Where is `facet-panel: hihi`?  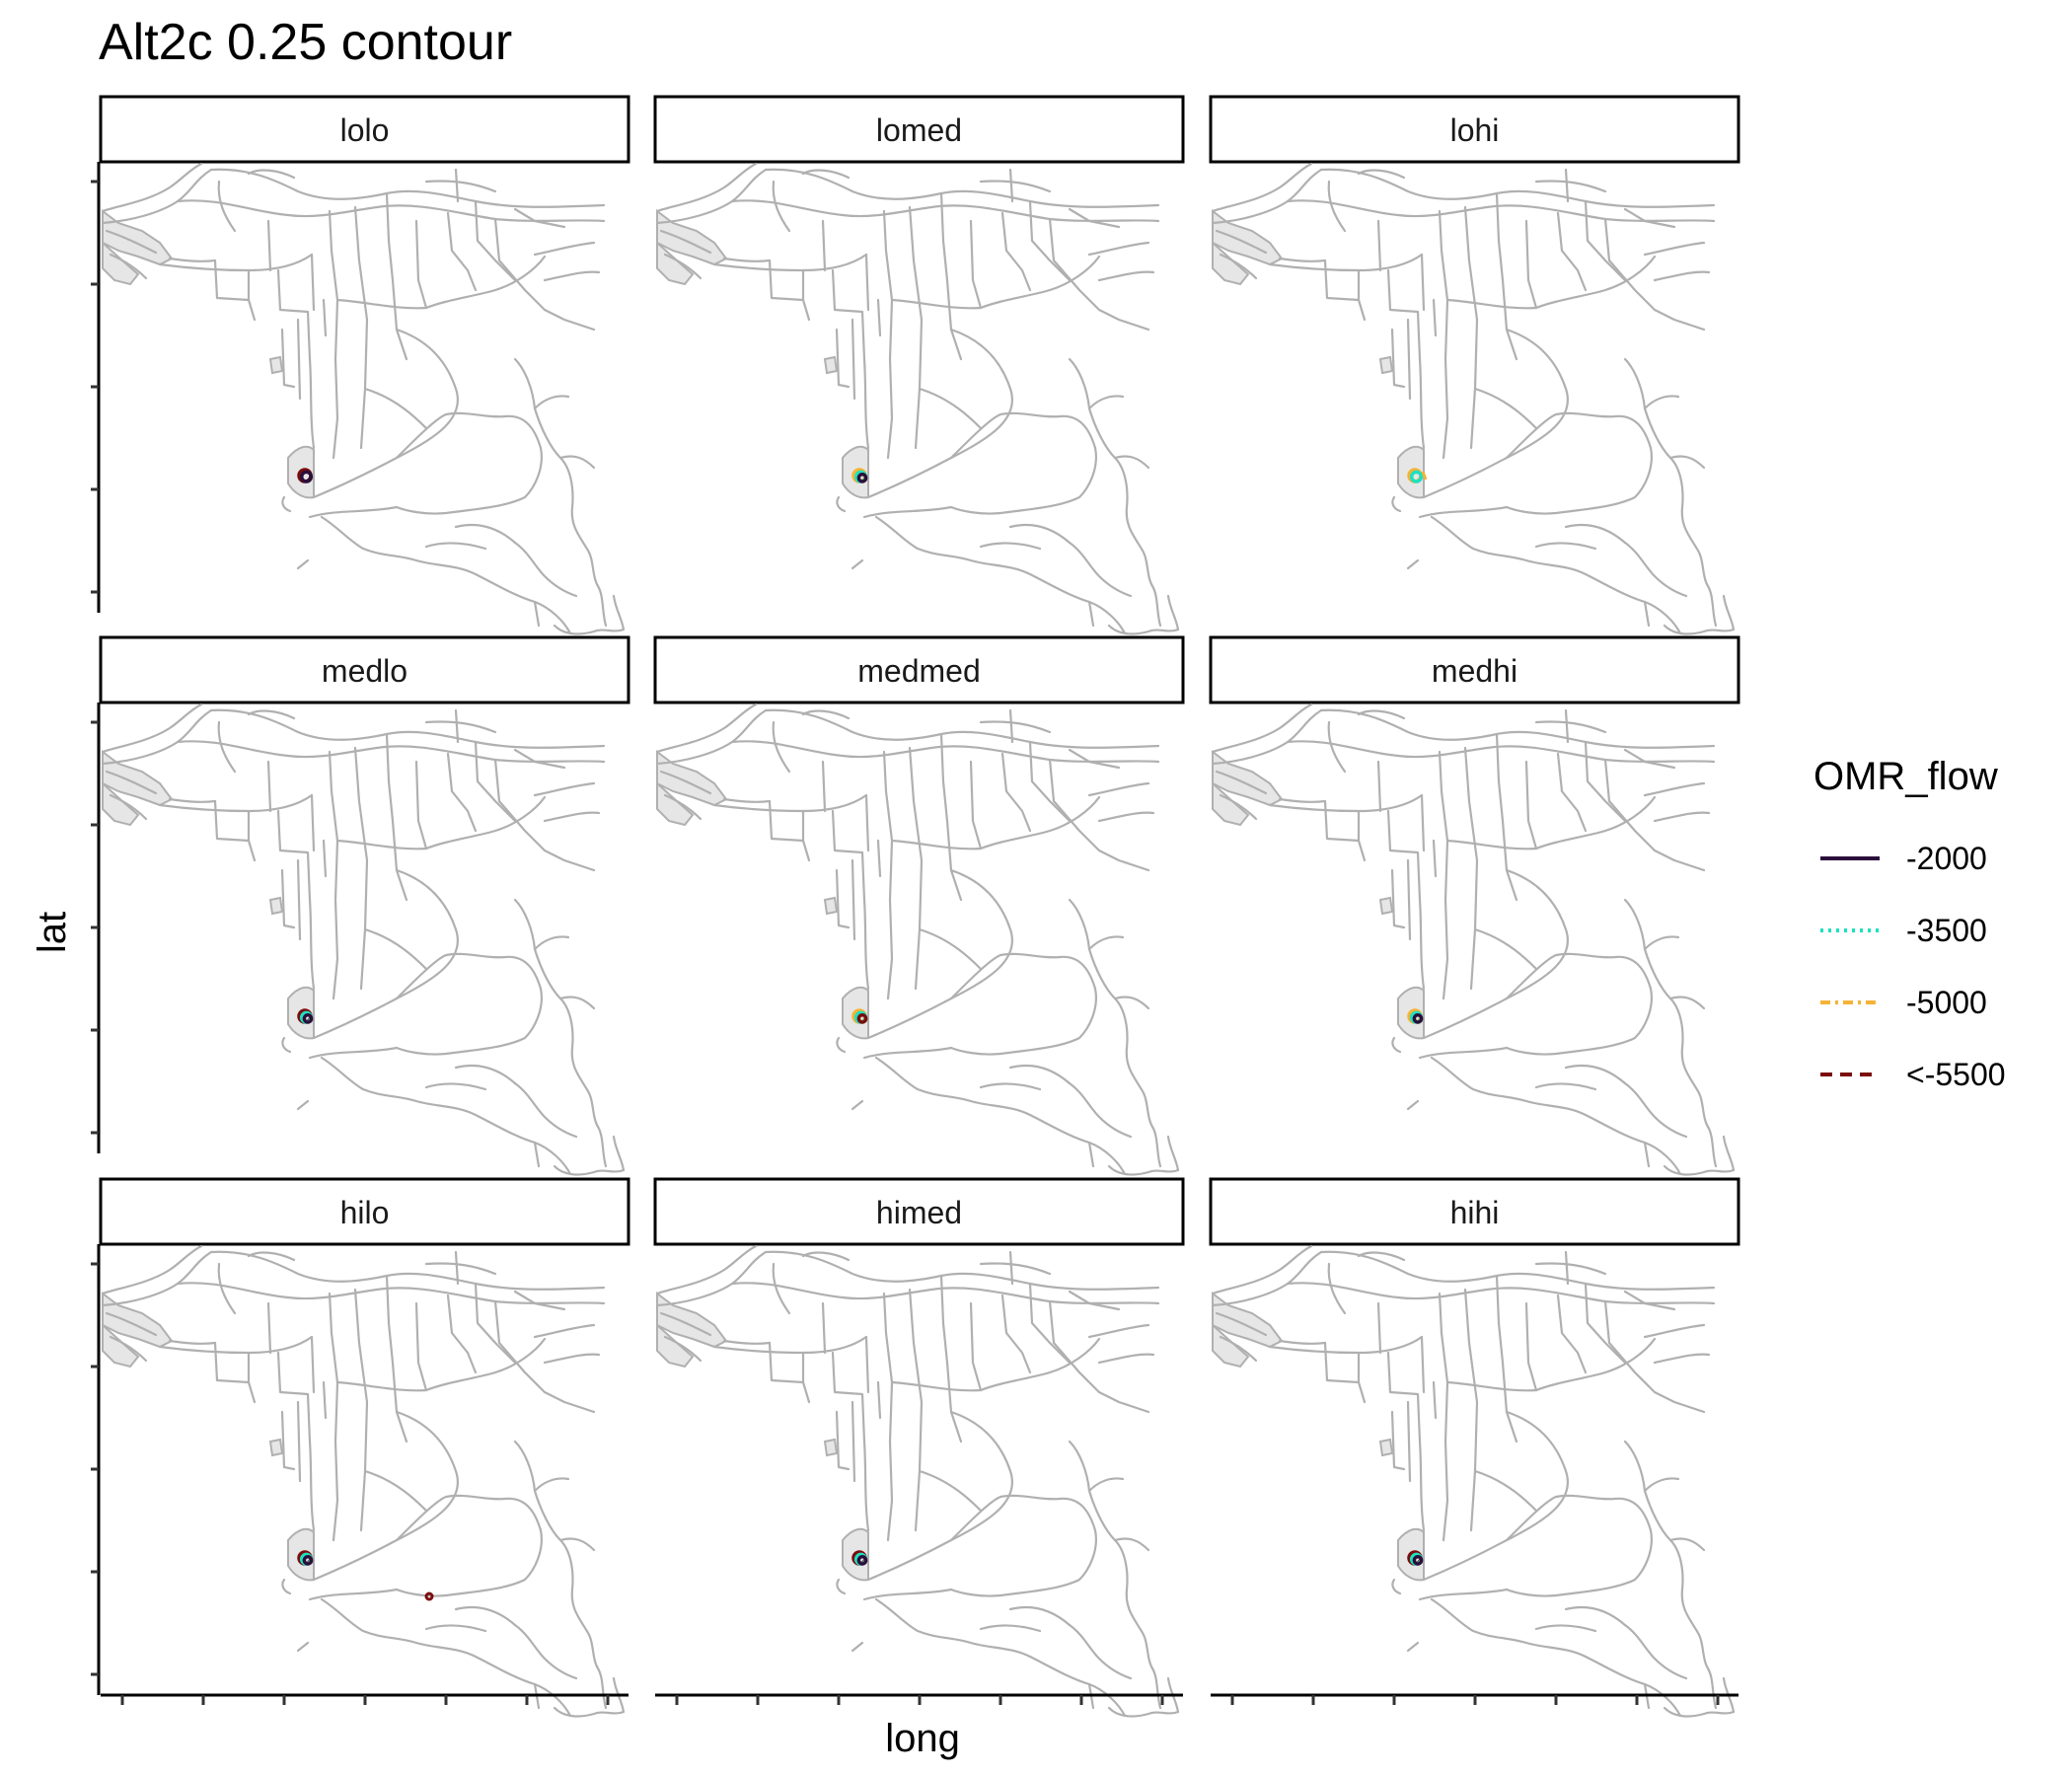
facet-panel: hihi is located at coordinates (1475, 1447).